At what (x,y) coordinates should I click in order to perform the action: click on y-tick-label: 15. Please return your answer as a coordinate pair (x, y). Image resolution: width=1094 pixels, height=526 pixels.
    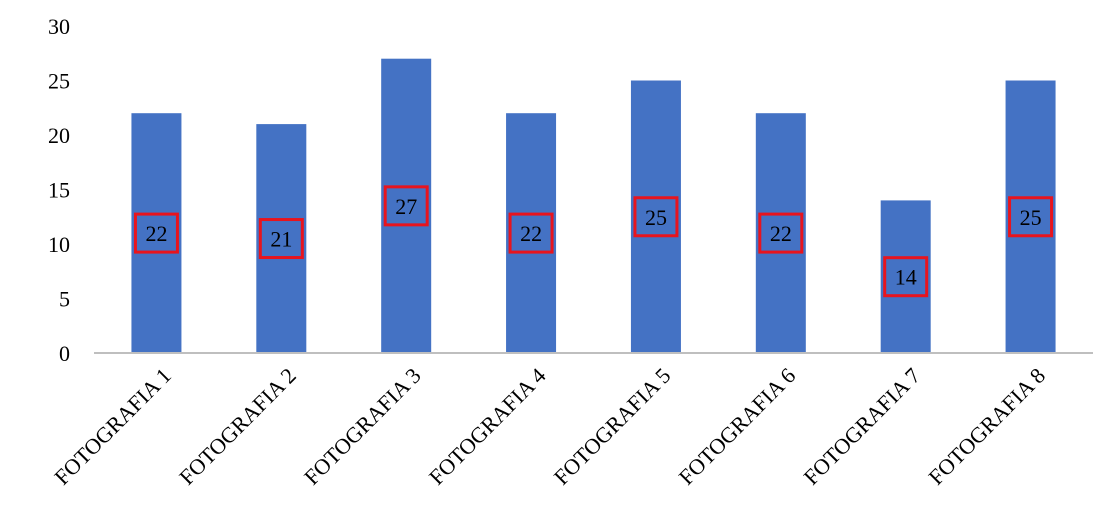
    Looking at the image, I should click on (59, 190).